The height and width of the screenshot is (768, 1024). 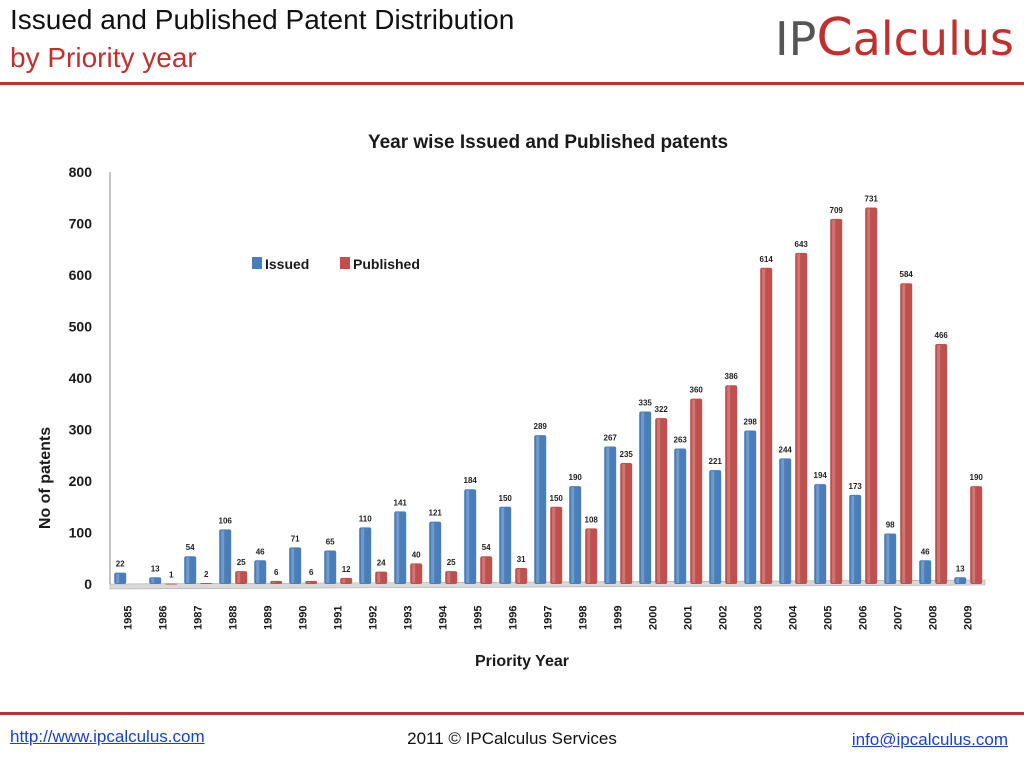 I want to click on ipcalculus-logo: IPCalculus, so click(x=894, y=38).